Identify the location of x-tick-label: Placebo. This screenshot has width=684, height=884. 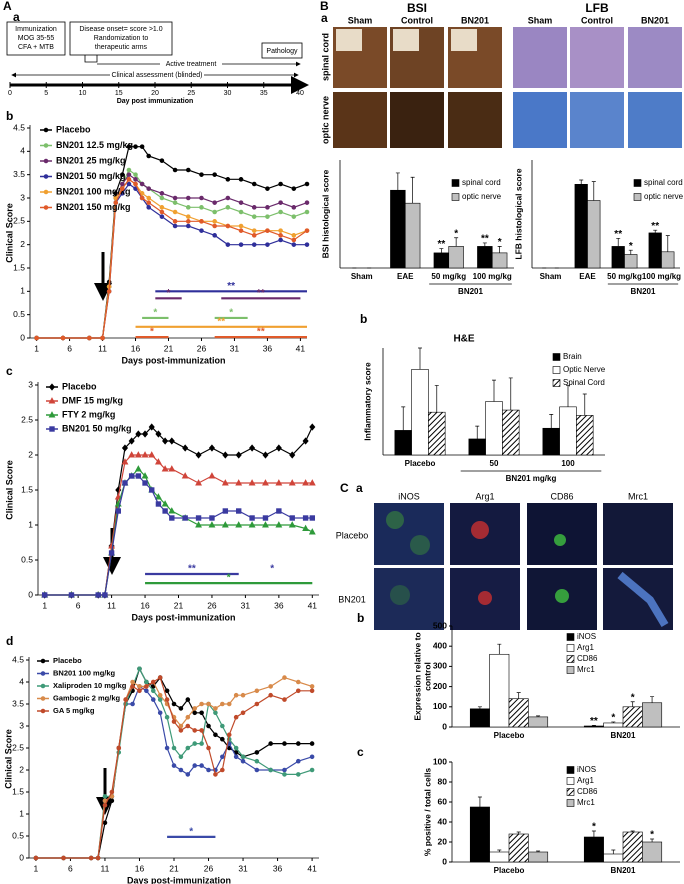
(509, 870).